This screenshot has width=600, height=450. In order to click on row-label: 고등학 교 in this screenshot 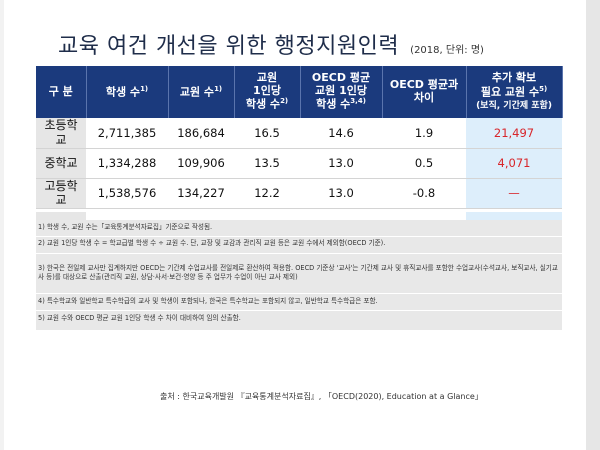, I will do `click(61, 193)`.